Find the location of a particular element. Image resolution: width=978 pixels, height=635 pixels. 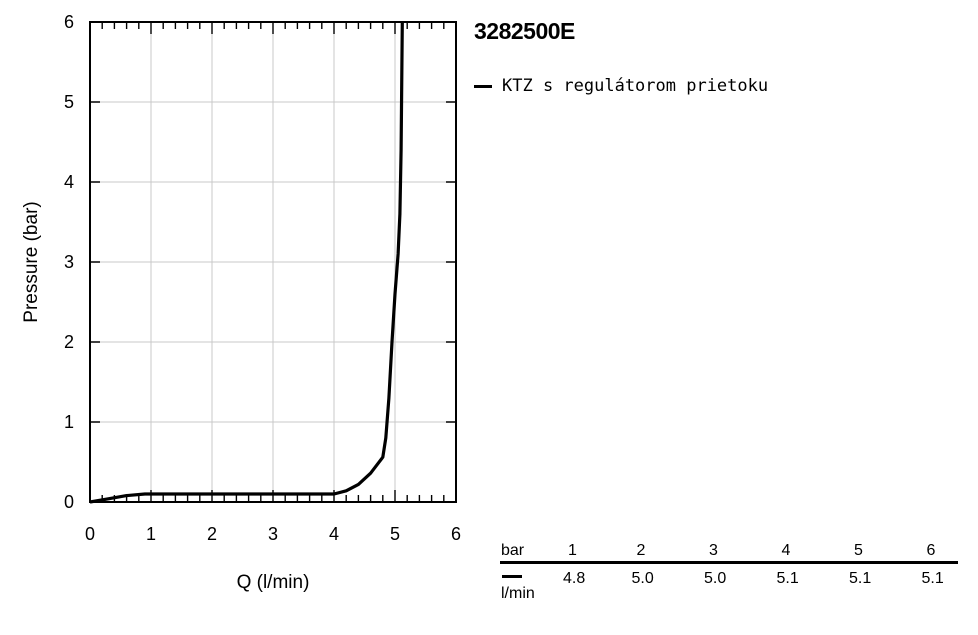

flow-table-pressure: 1 is located at coordinates (572, 550).